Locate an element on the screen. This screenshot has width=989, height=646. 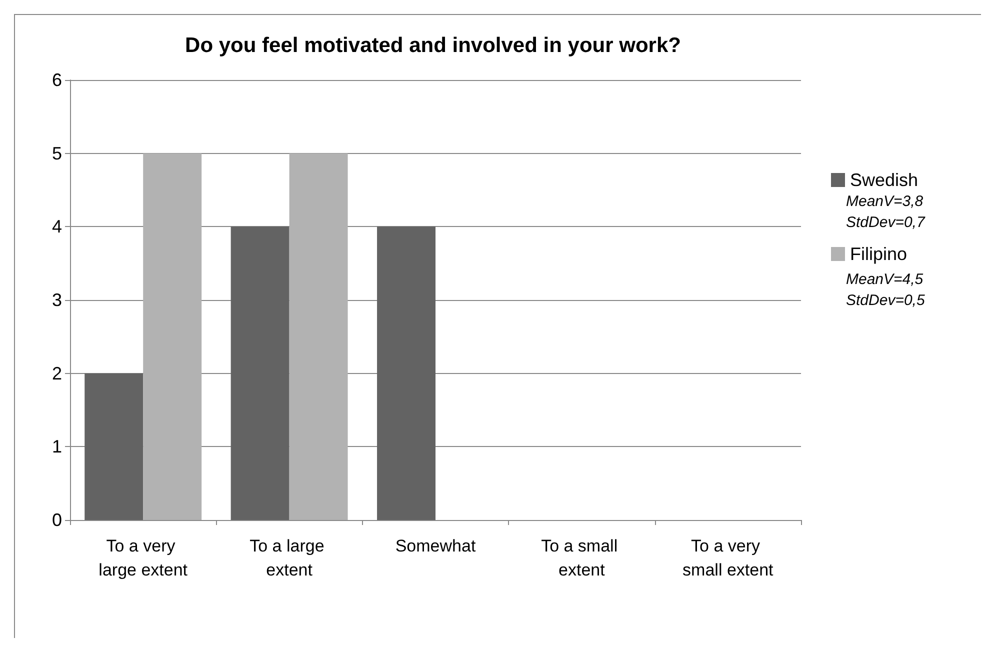
y-tick-label: 1 is located at coordinates (57, 446).